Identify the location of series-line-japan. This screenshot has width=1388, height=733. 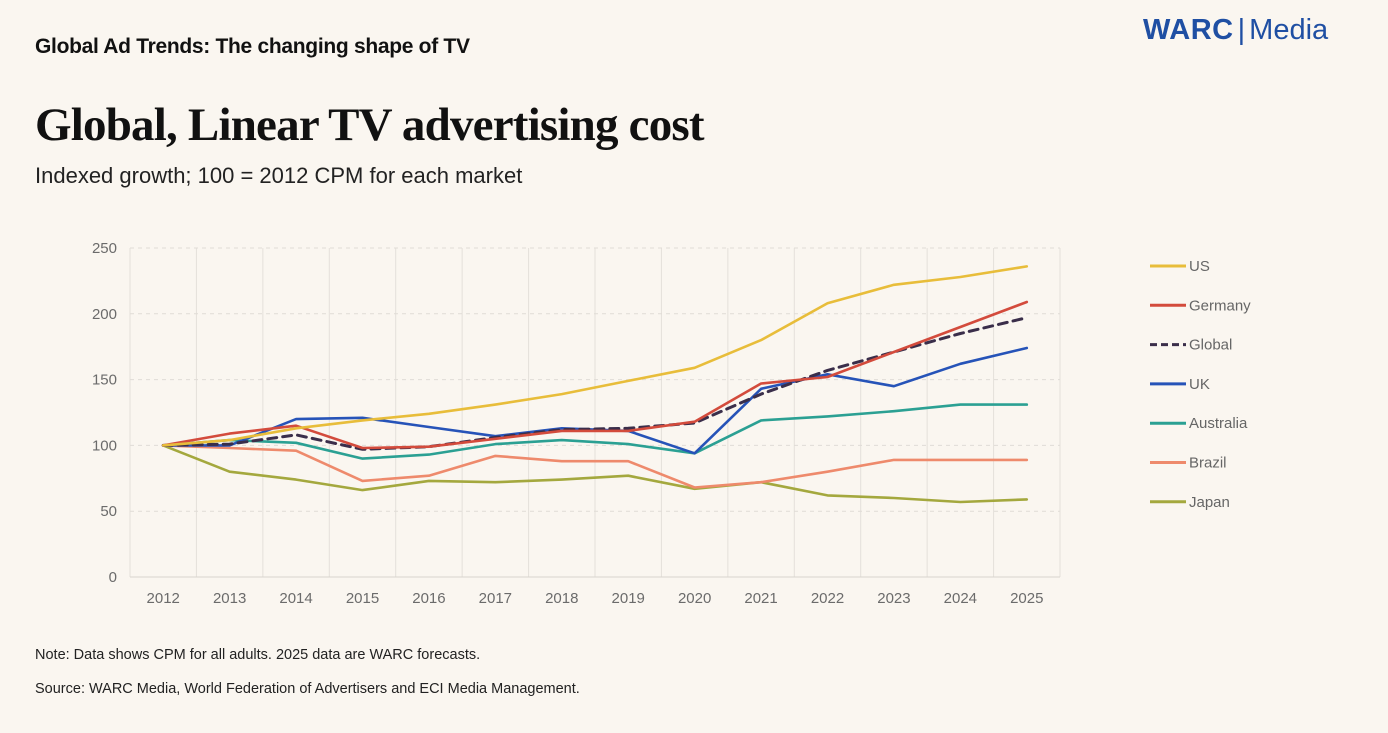
(595, 474).